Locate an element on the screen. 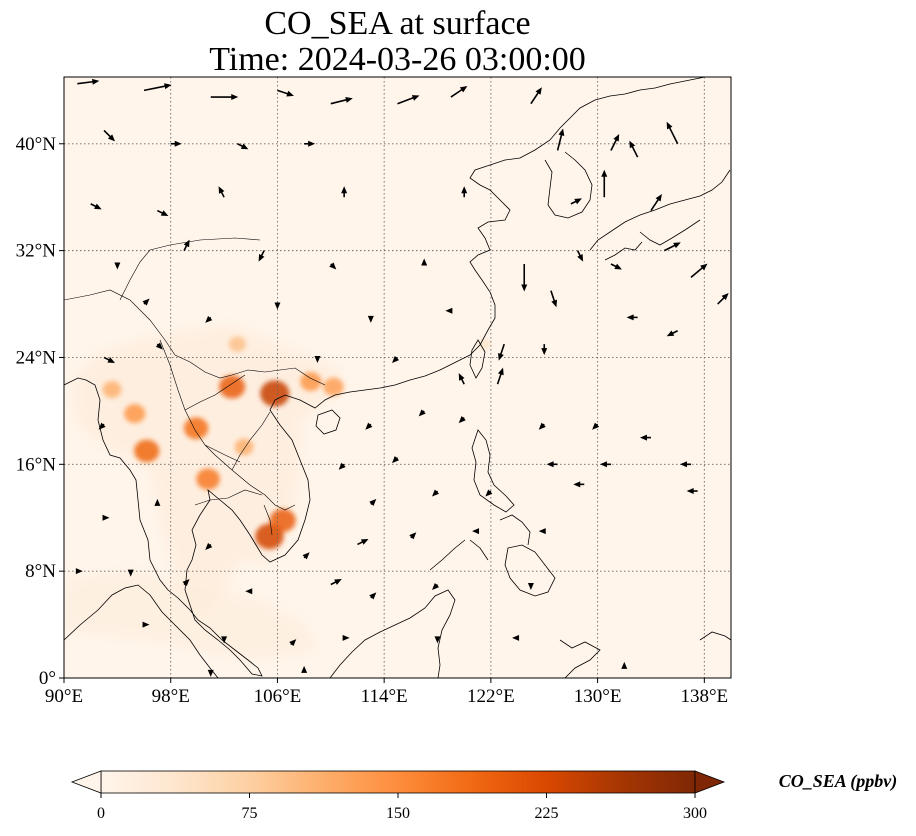 Image resolution: width=916 pixels, height=836 pixels. coastline-luzon is located at coordinates (493, 471).